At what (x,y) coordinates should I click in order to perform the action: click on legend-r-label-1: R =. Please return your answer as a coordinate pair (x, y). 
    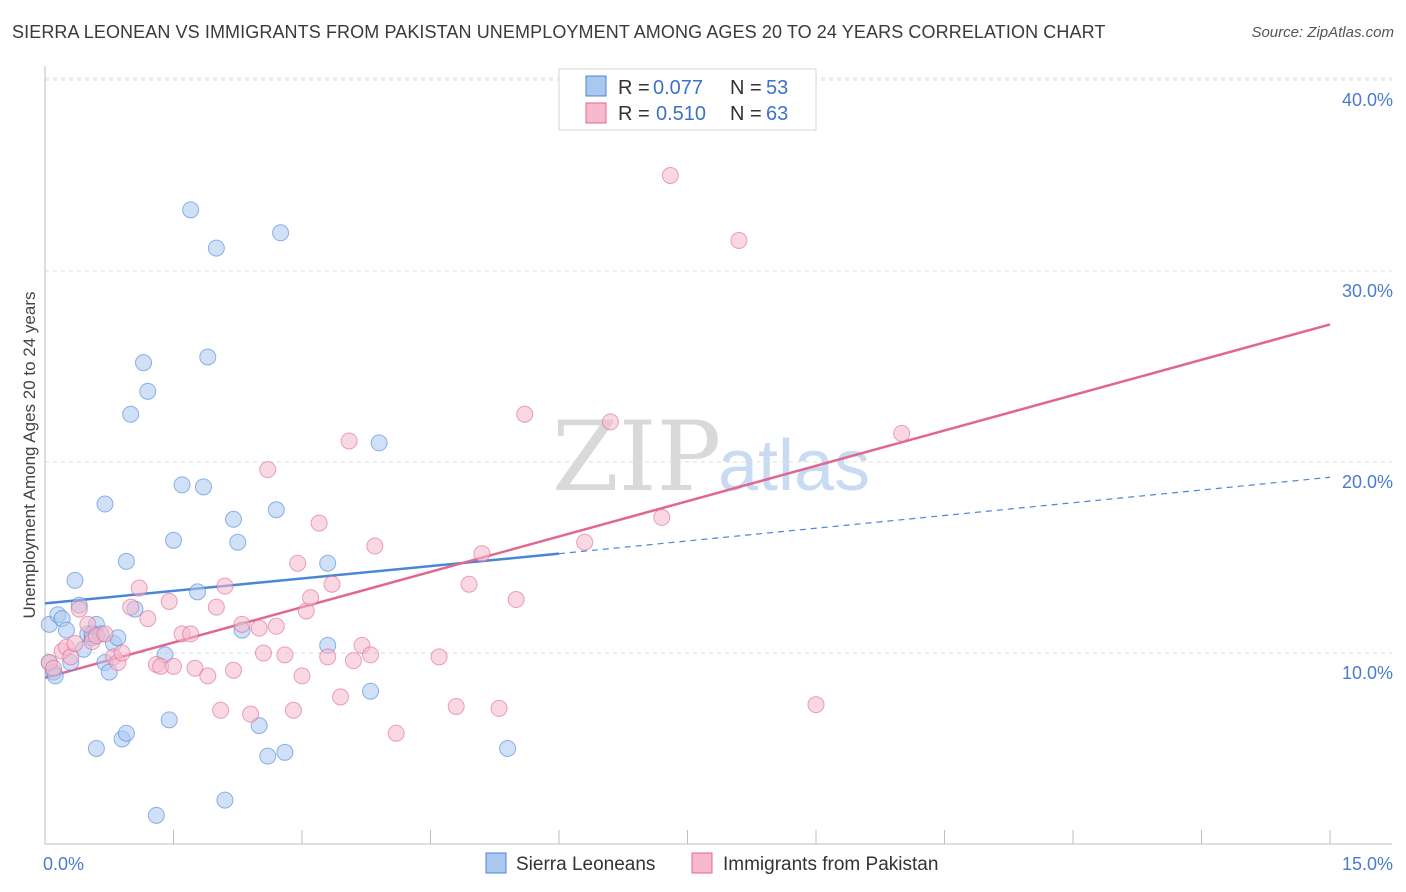
    Looking at the image, I should click on (634, 88).